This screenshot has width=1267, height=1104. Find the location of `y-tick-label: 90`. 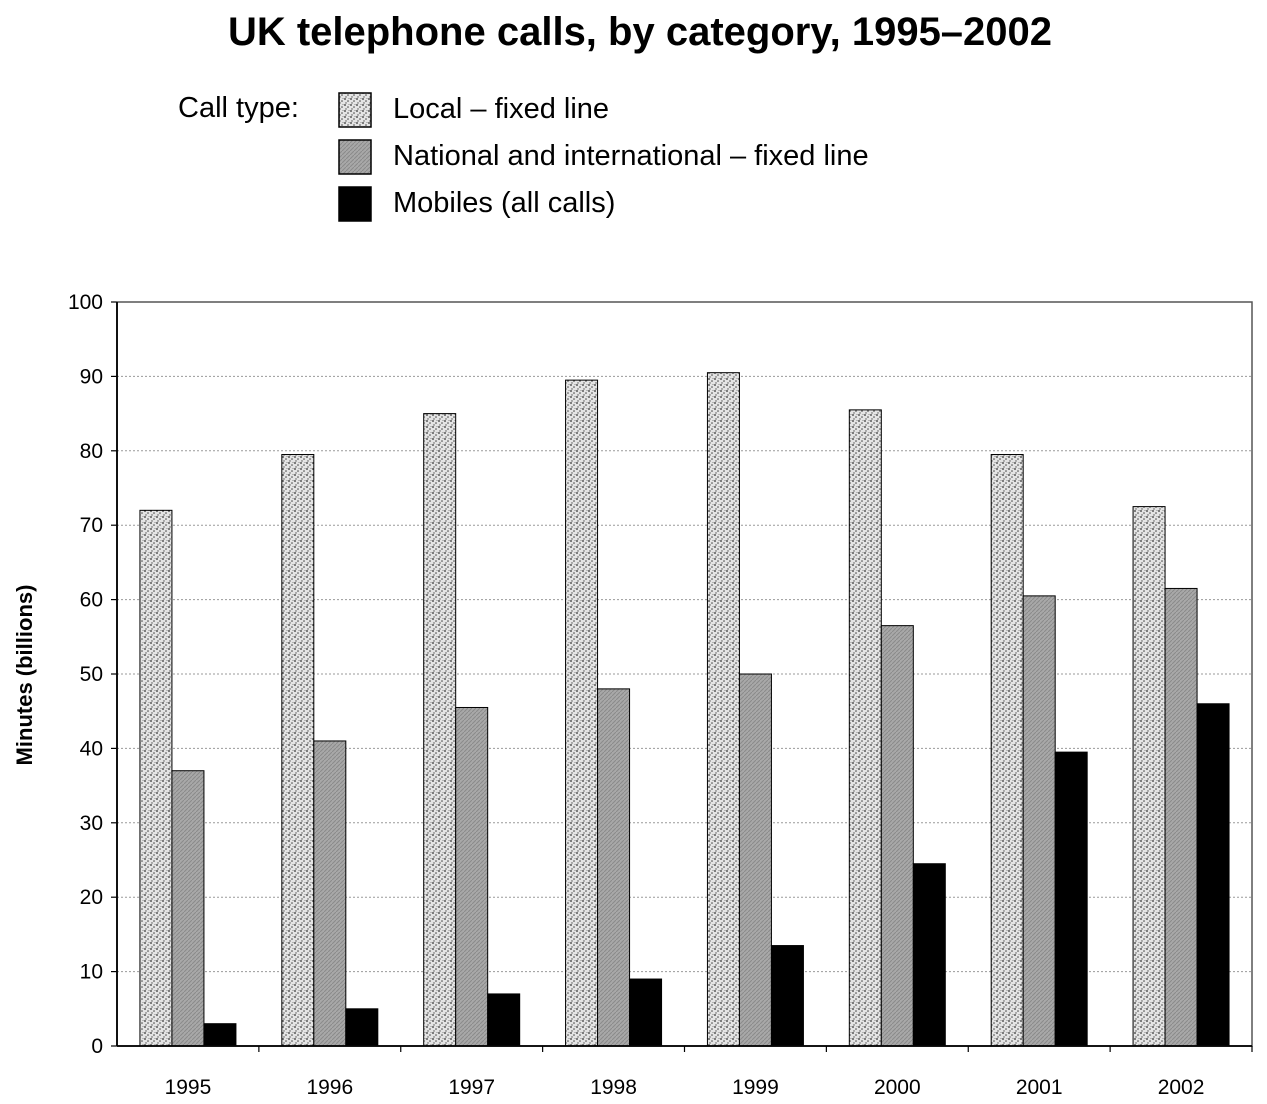

y-tick-label: 90 is located at coordinates (91, 376).